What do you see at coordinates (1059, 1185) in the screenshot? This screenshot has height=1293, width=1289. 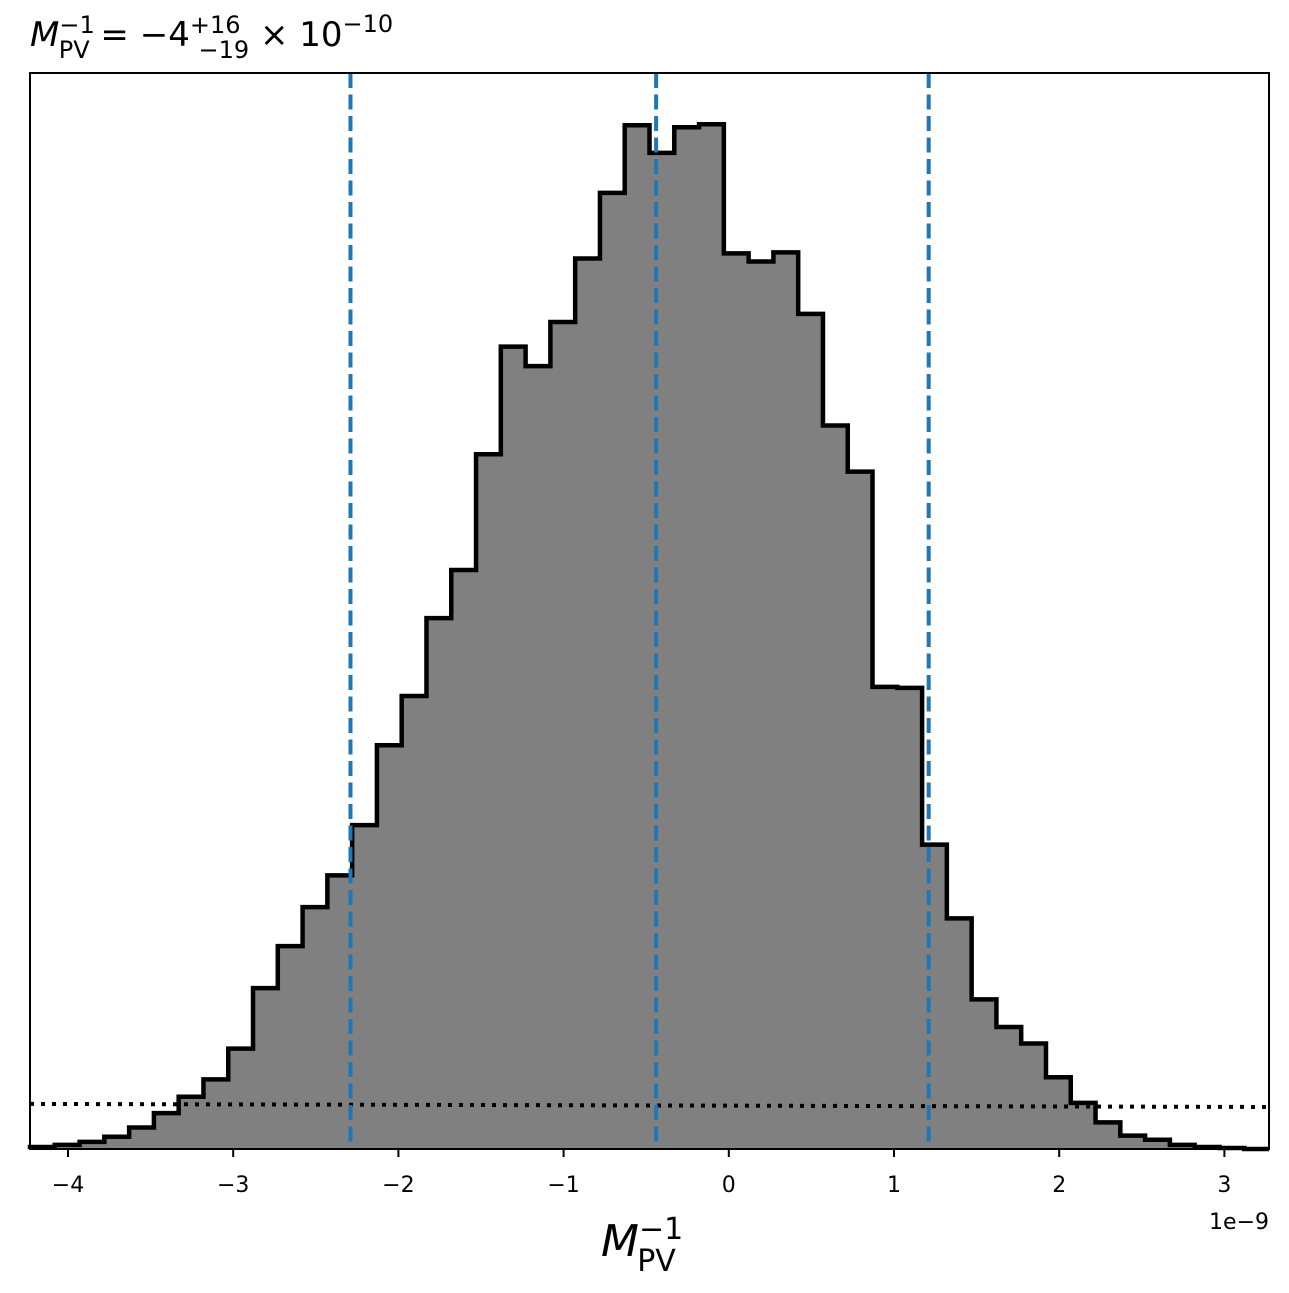 I see `x-tick-label: 2` at bounding box center [1059, 1185].